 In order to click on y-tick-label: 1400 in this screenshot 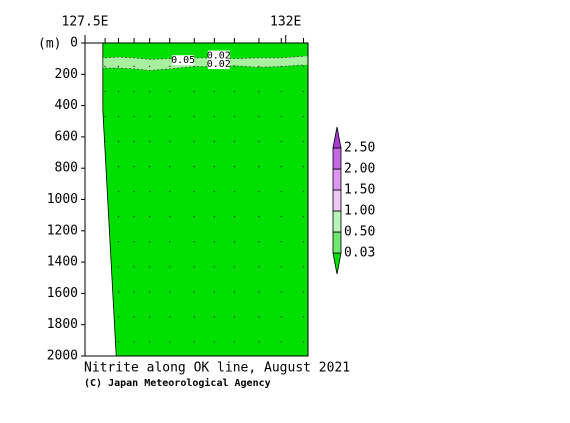, I will do `click(62, 262)`.